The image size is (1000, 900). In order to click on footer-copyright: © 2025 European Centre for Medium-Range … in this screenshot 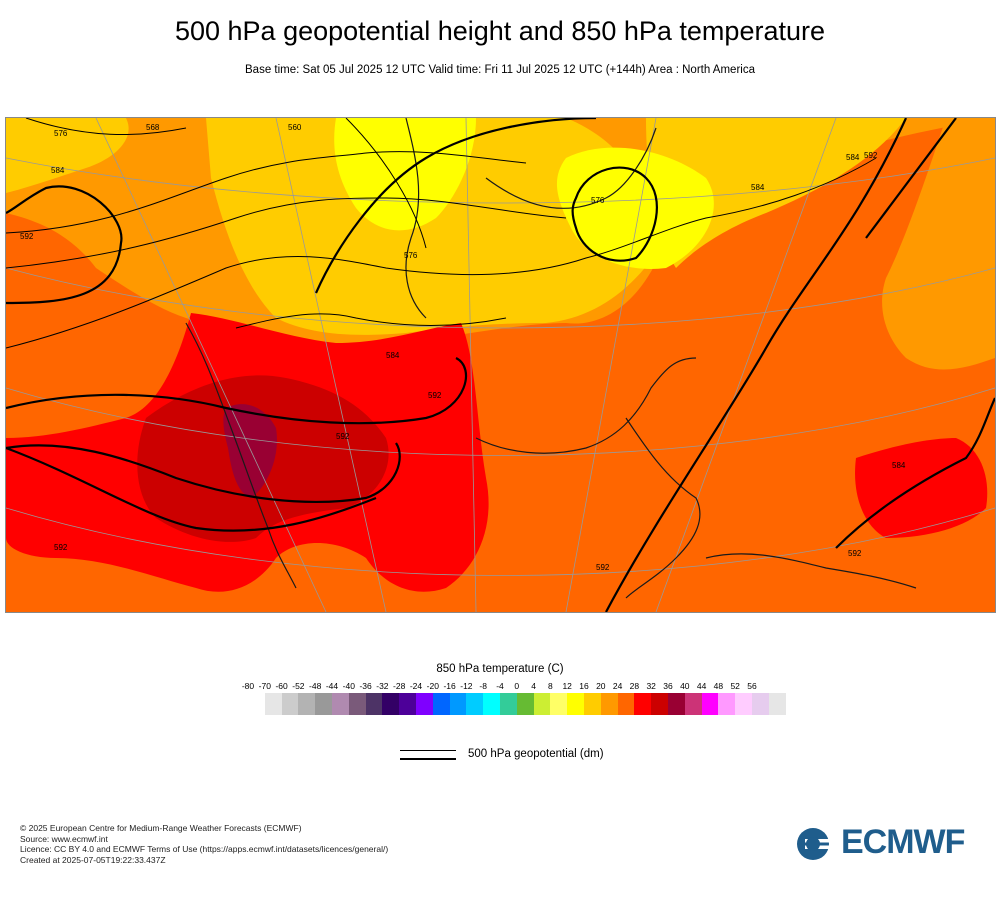, I will do `click(161, 828)`.